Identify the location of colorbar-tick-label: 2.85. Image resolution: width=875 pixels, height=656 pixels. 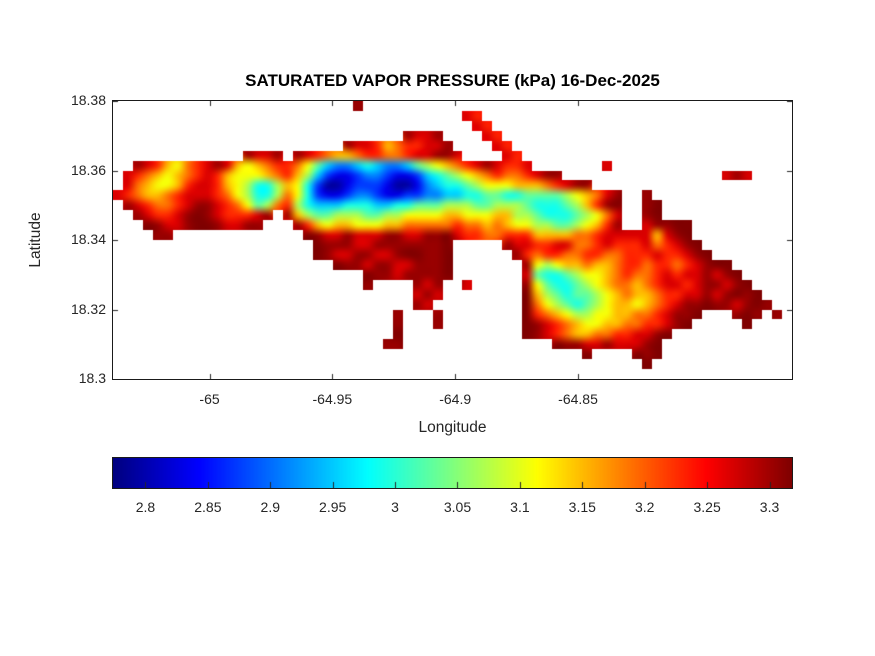
(208, 507).